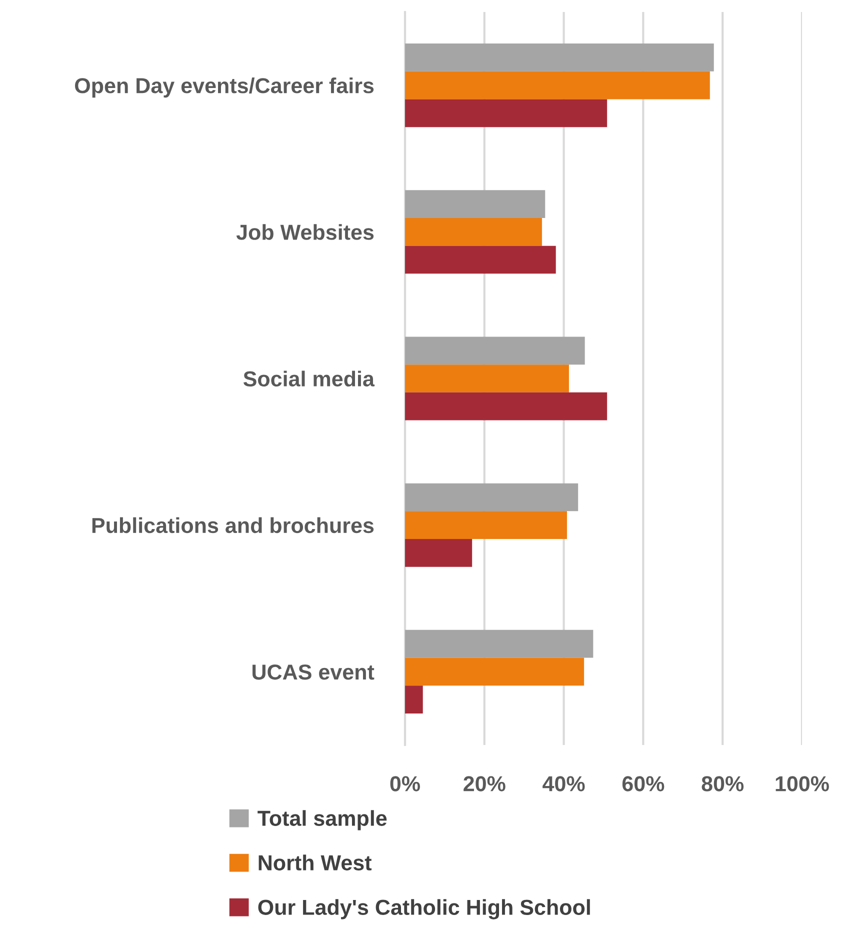 The height and width of the screenshot is (936, 842). What do you see at coordinates (313, 672) in the screenshot?
I see `y-tick-label: UCAS event` at bounding box center [313, 672].